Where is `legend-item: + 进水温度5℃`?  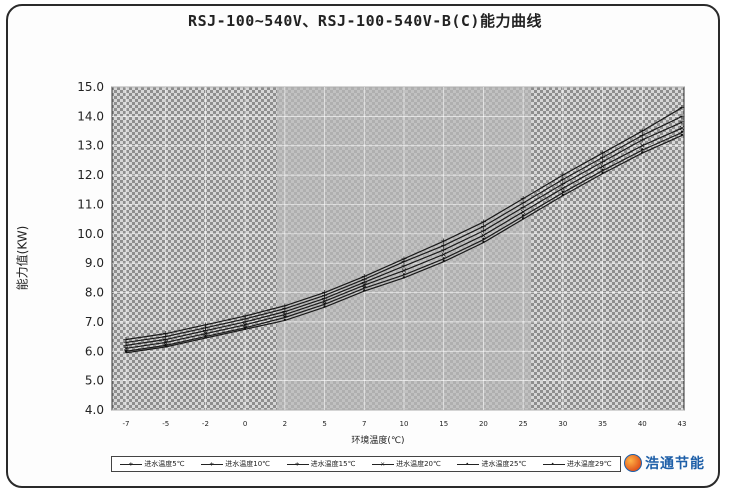
legend-item: + 进水温度5℃ is located at coordinates (152, 464).